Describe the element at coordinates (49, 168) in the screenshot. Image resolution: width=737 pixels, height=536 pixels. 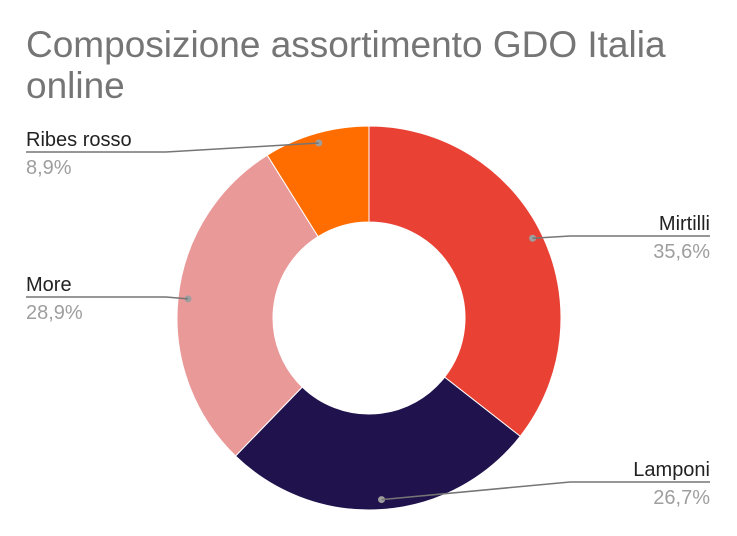
I see `slice-value-label: 8,9%` at that location.